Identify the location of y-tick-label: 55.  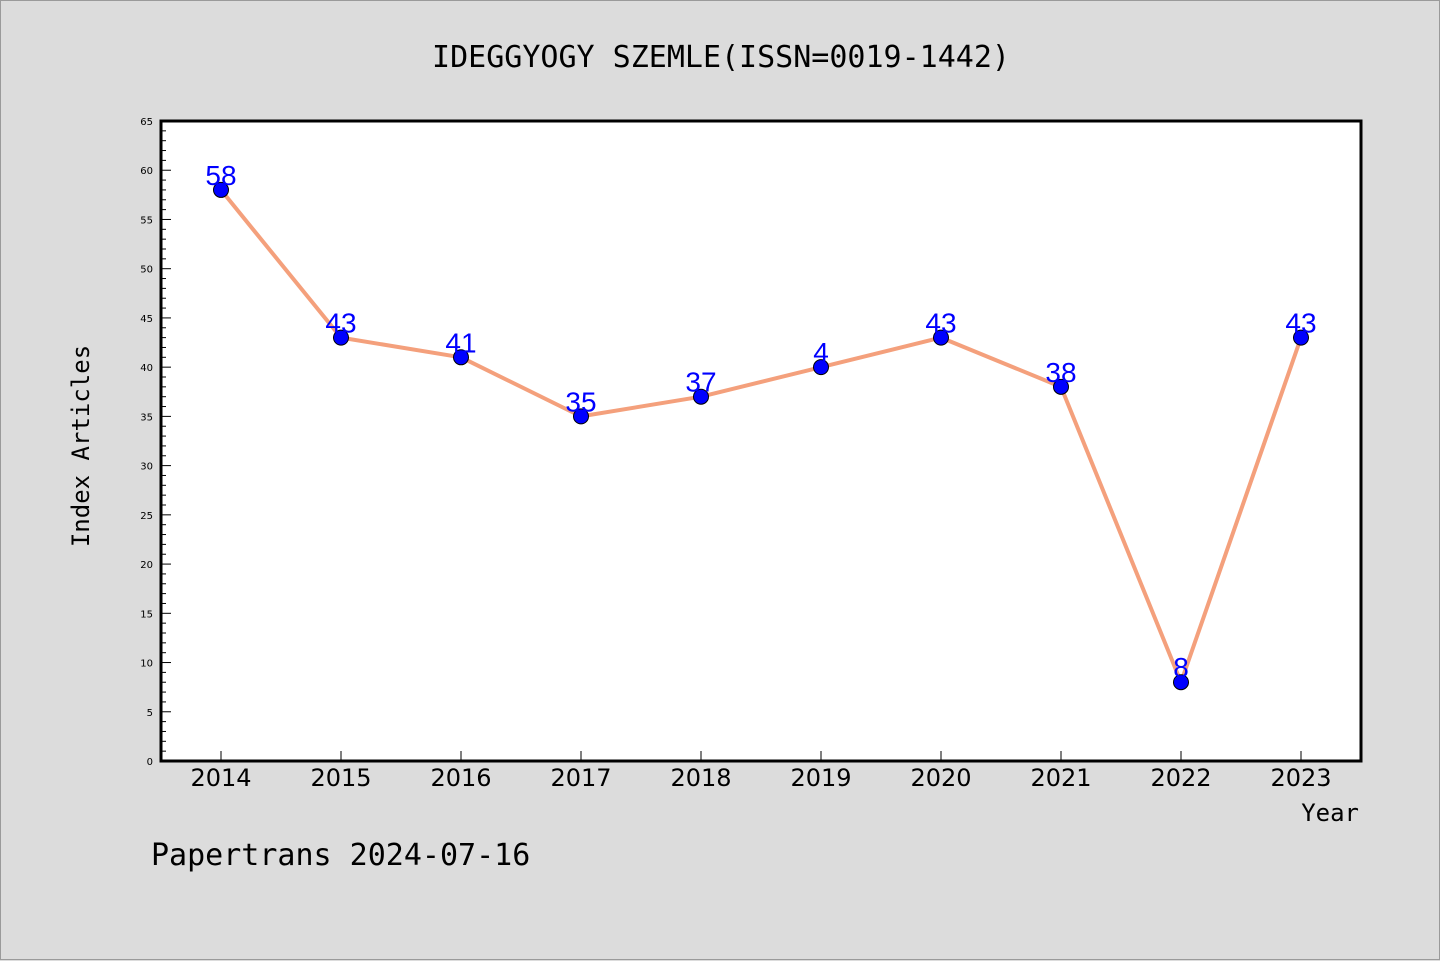
(146, 220).